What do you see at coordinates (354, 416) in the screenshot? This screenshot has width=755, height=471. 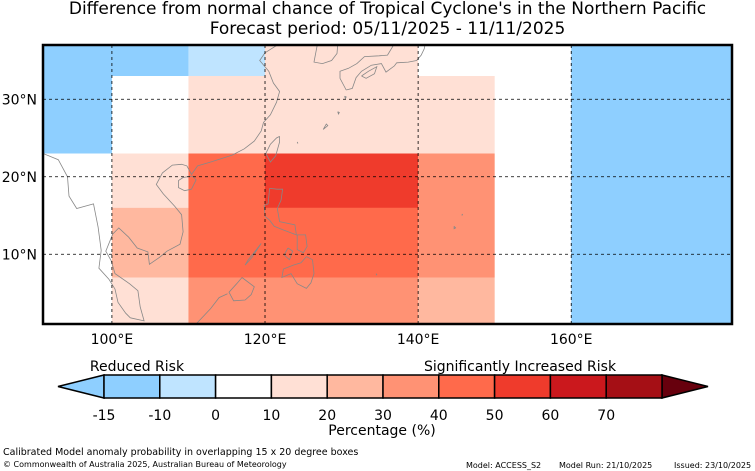 I see `colorbar-tick-labels: -15 -10 0 10 20 30 40 50 60 70` at bounding box center [354, 416].